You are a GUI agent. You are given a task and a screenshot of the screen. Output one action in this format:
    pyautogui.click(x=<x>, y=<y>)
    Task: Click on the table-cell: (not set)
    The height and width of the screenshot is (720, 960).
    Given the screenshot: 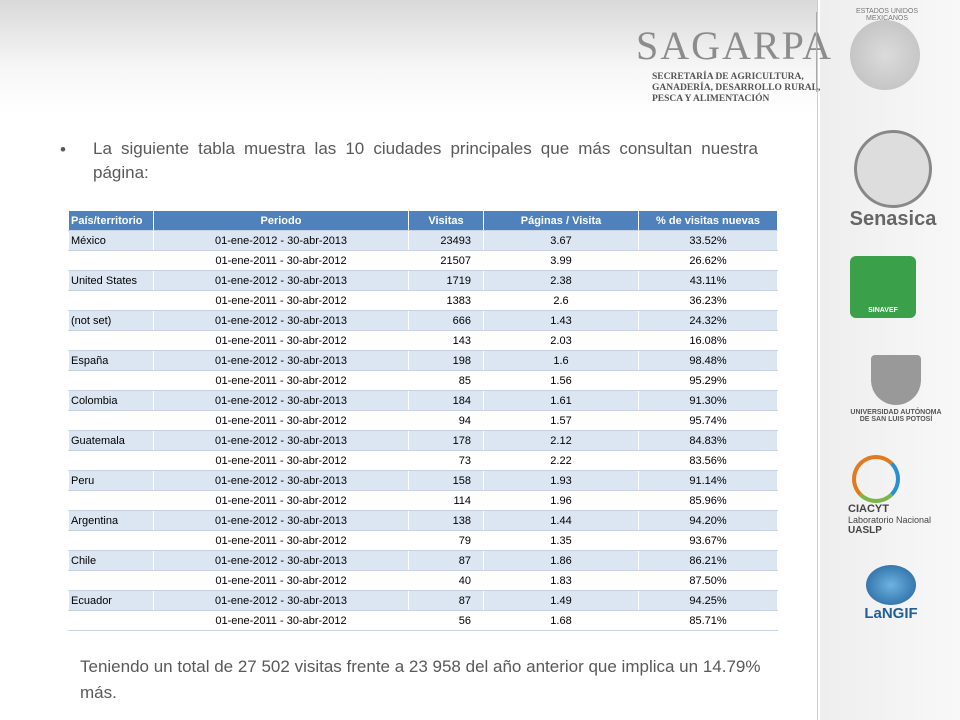 What is the action you would take?
    pyautogui.click(x=111, y=320)
    